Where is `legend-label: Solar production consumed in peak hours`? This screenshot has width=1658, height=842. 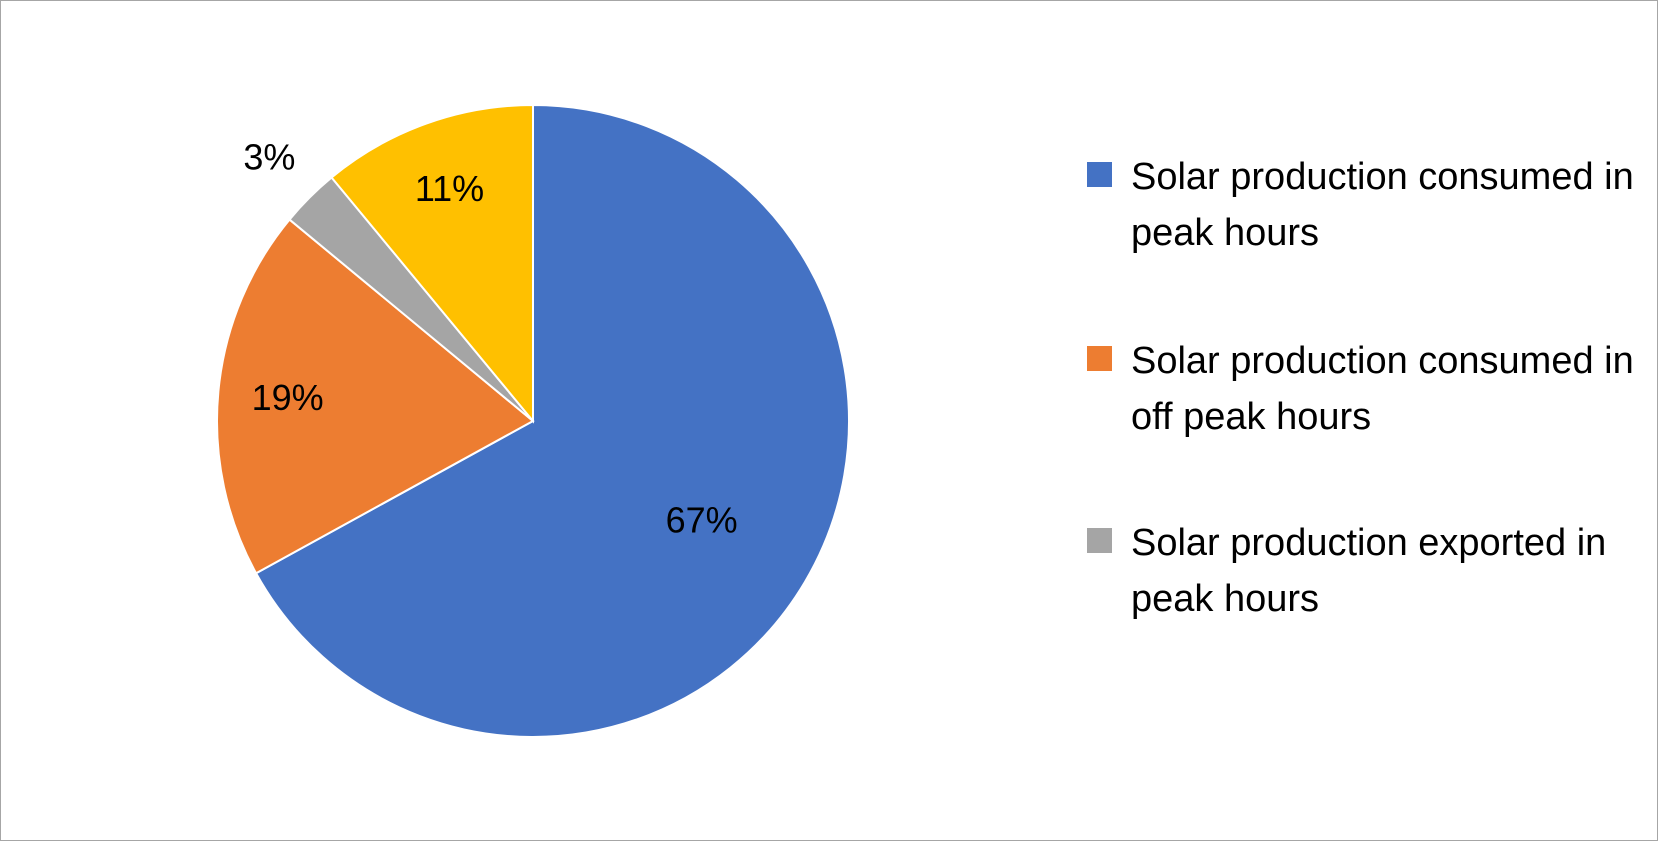
legend-label: Solar production consumed in peak hours is located at coordinates (1382, 205).